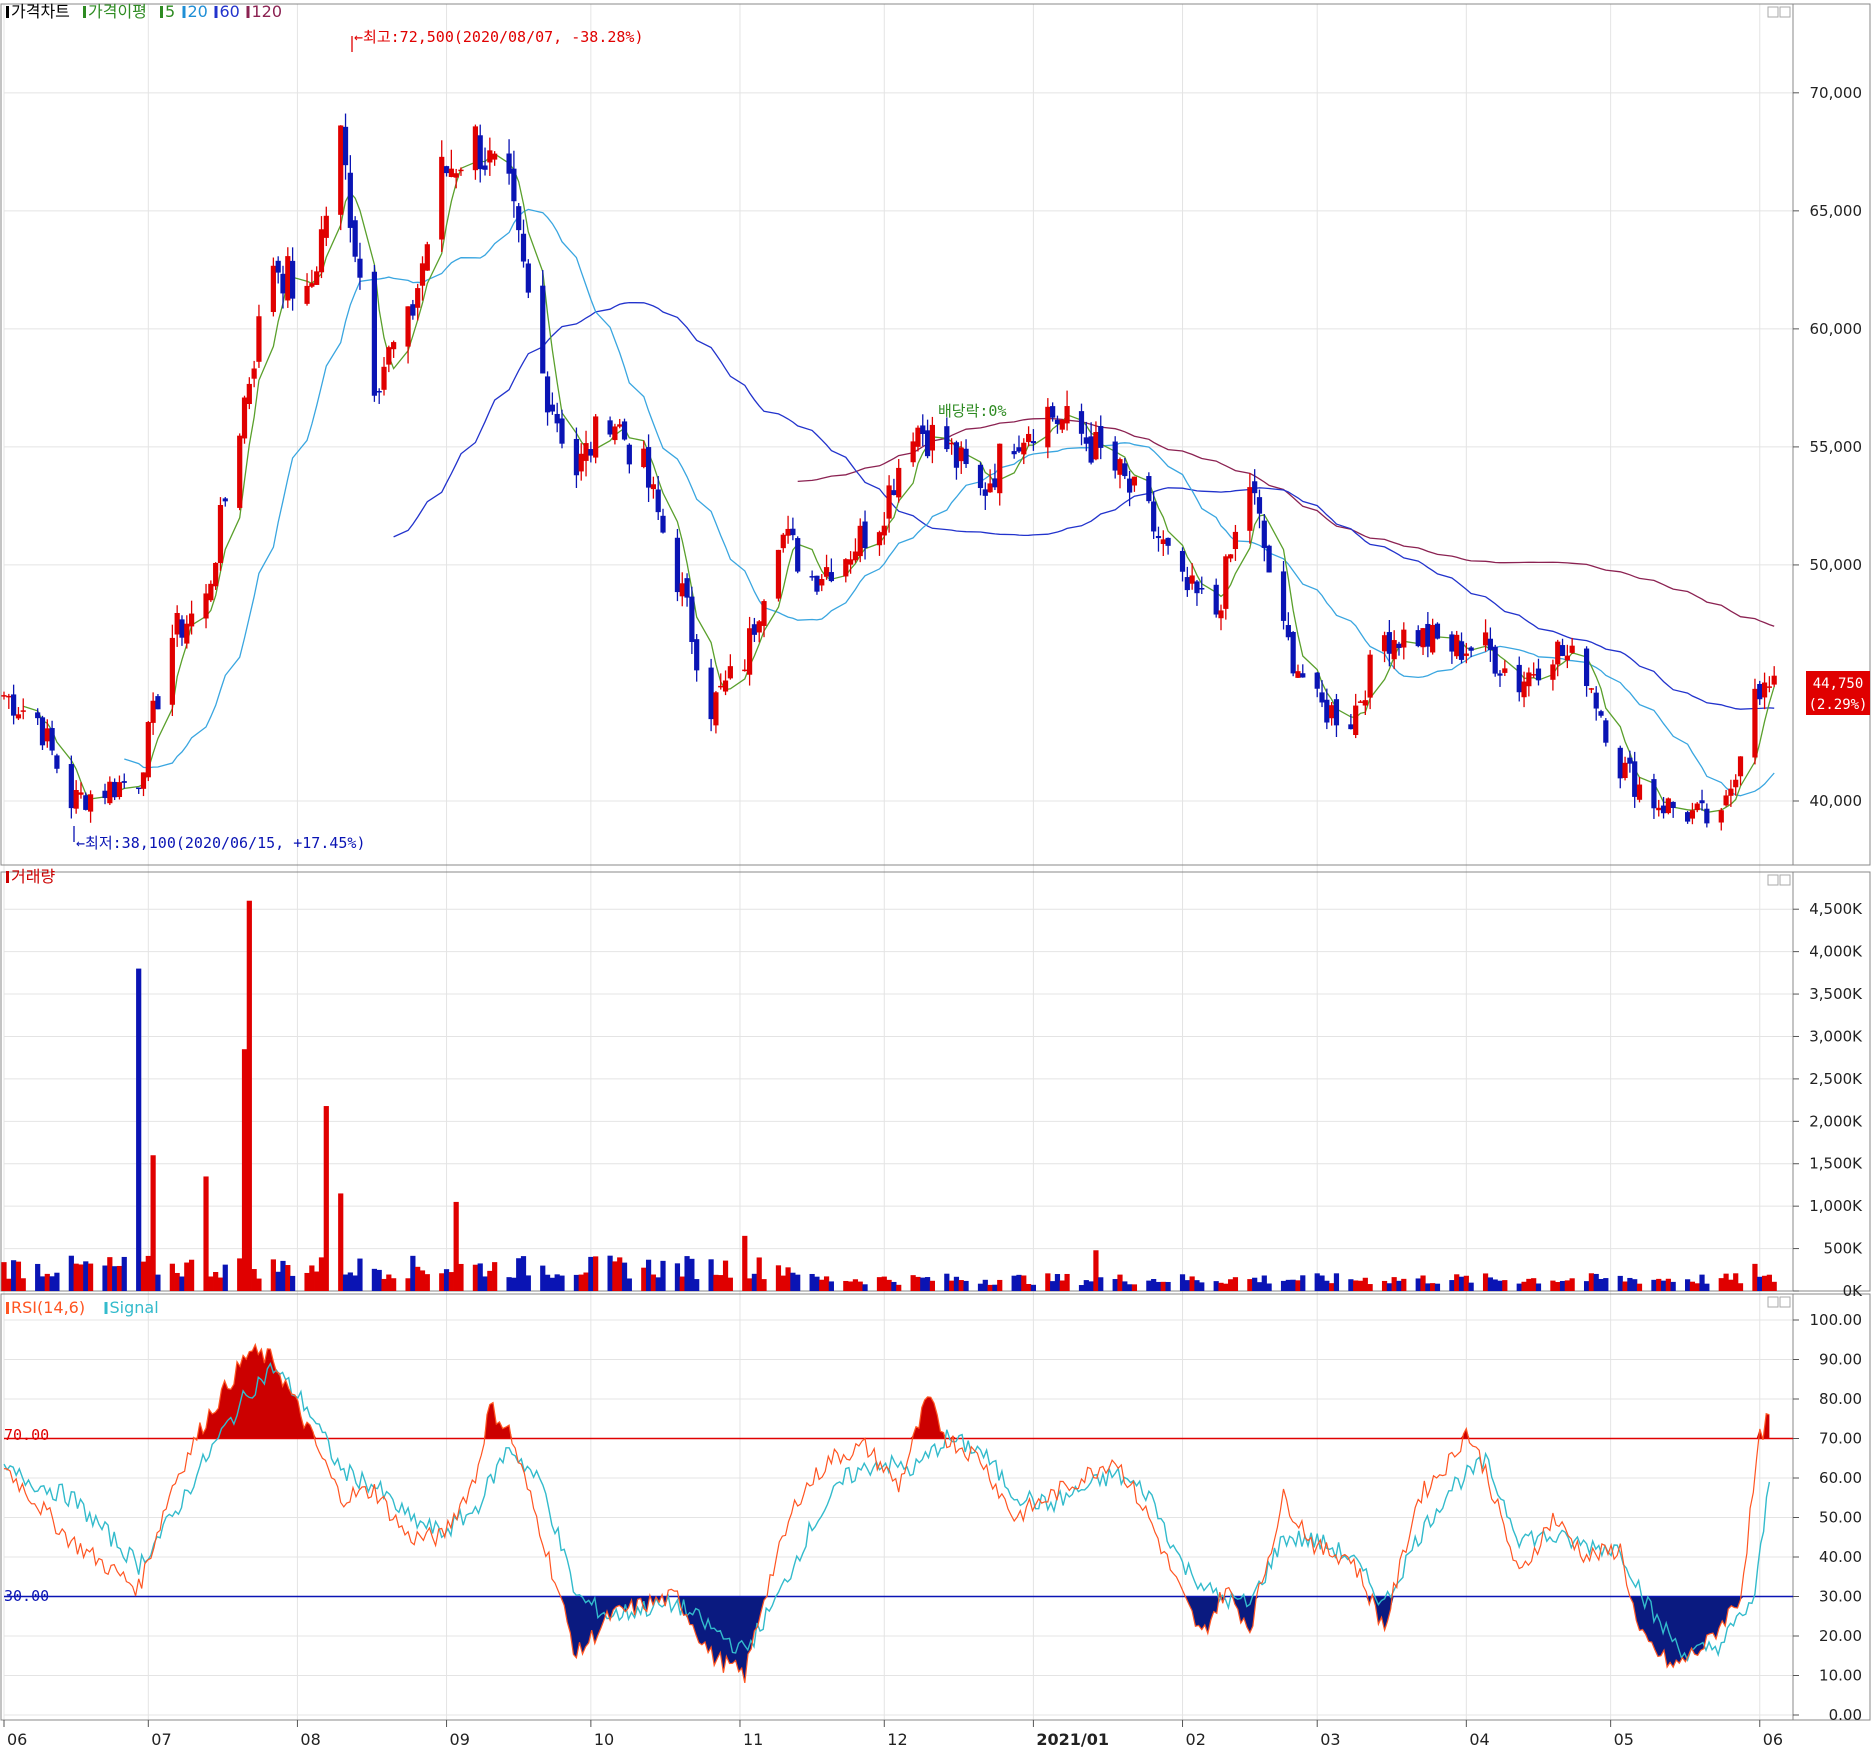  What do you see at coordinates (1836, 93) in the screenshot?
I see `price-tick-label: 70,000` at bounding box center [1836, 93].